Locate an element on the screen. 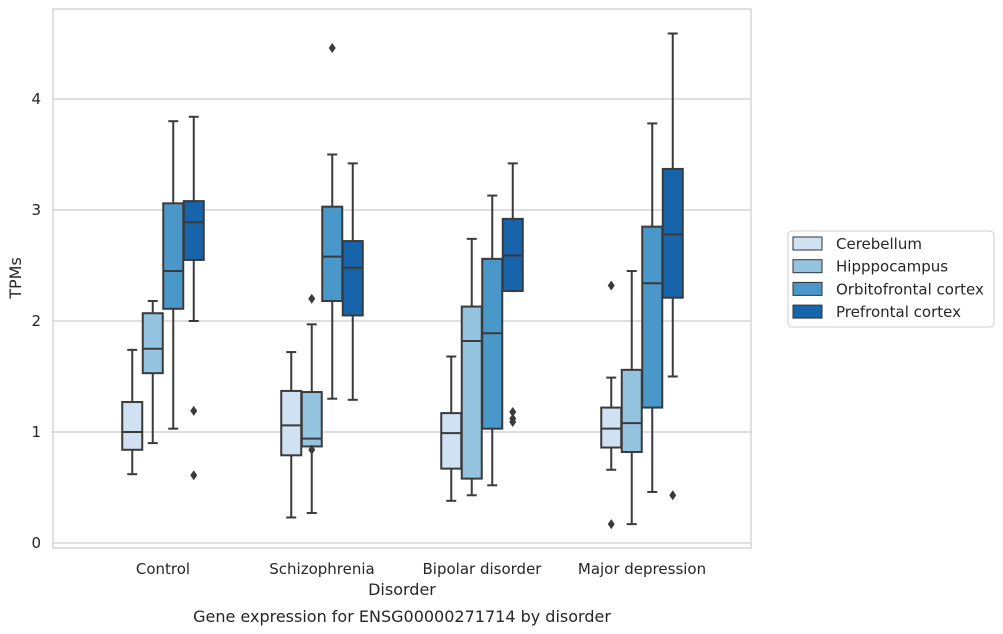 This screenshot has width=1003, height=634. legend-frame is located at coordinates (891, 279).